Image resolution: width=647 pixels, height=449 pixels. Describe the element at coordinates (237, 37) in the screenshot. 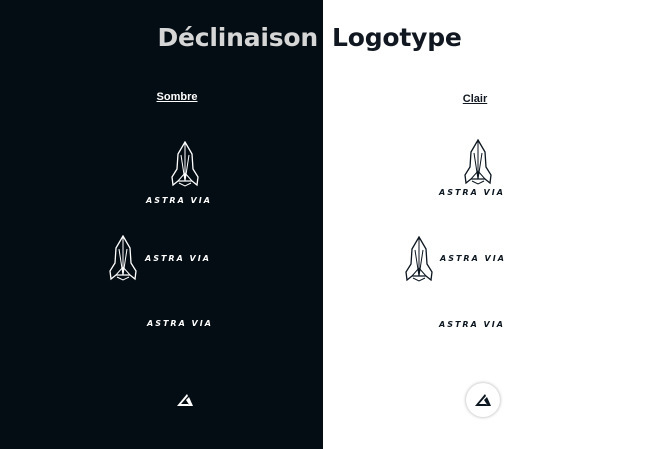

I see `page-title-declinaison: Déclinaison` at that location.